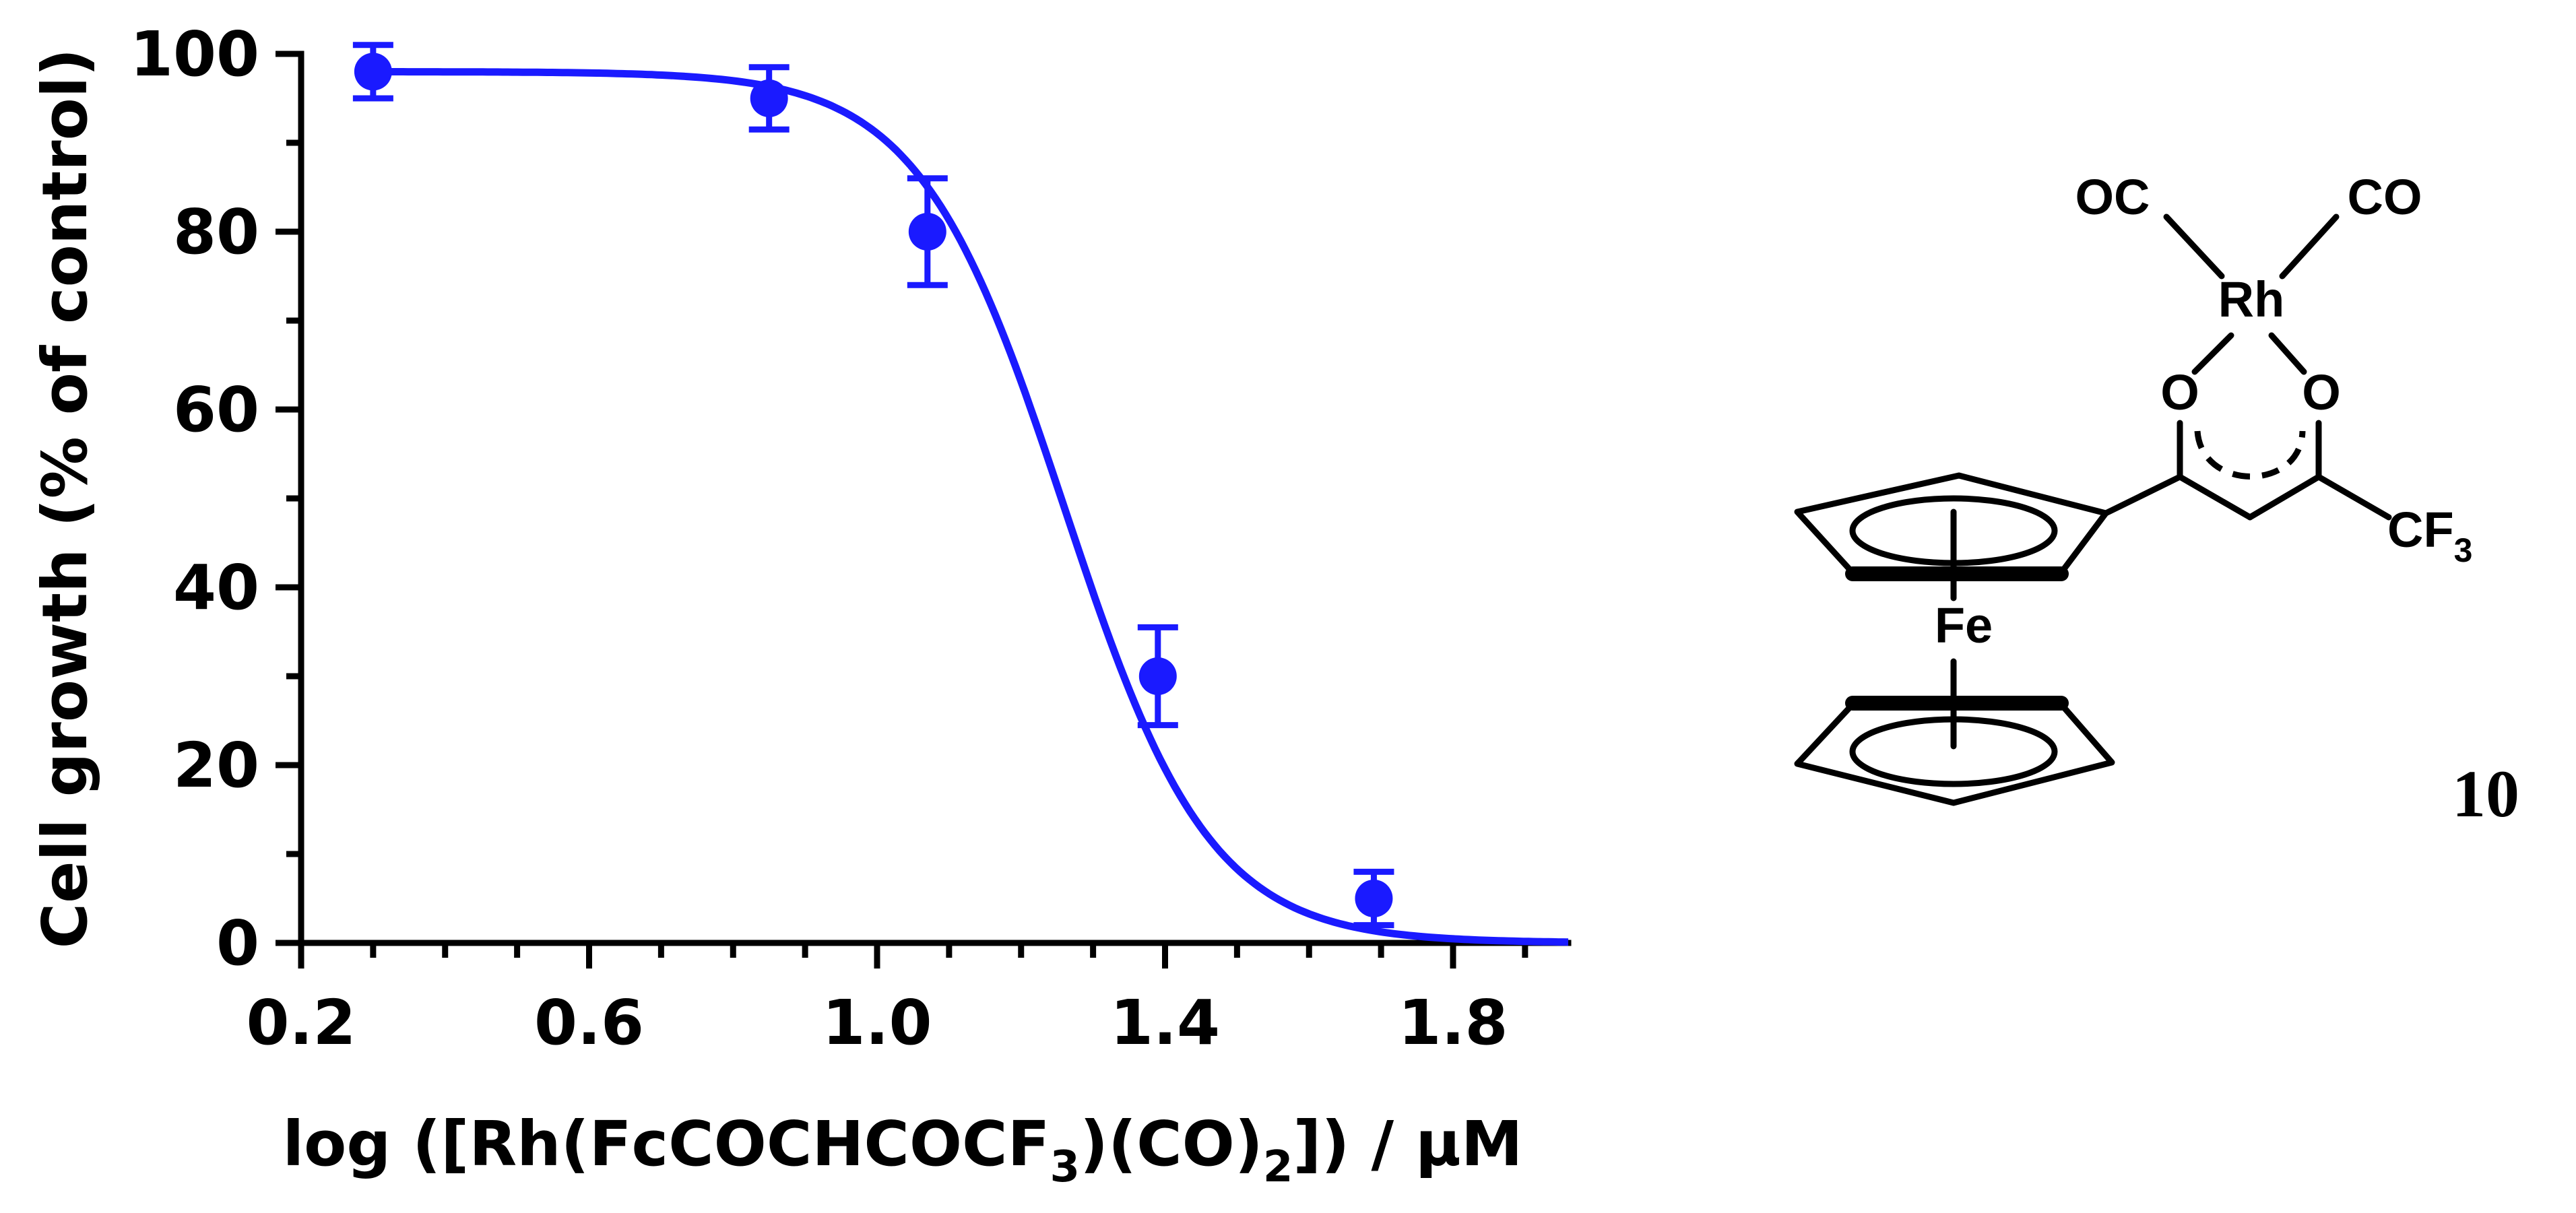 The image size is (2576, 1213). What do you see at coordinates (216, 765) in the screenshot?
I see `y-tick-label: 20` at bounding box center [216, 765].